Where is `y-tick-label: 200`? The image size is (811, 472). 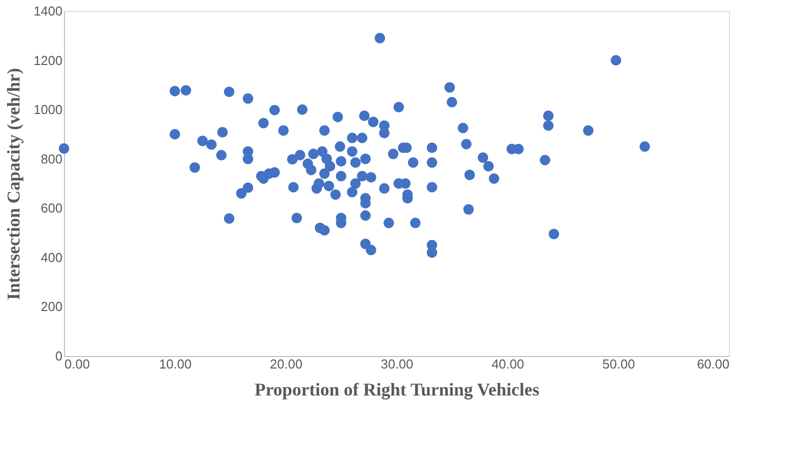 y-tick-label: 200 is located at coordinates (51, 306).